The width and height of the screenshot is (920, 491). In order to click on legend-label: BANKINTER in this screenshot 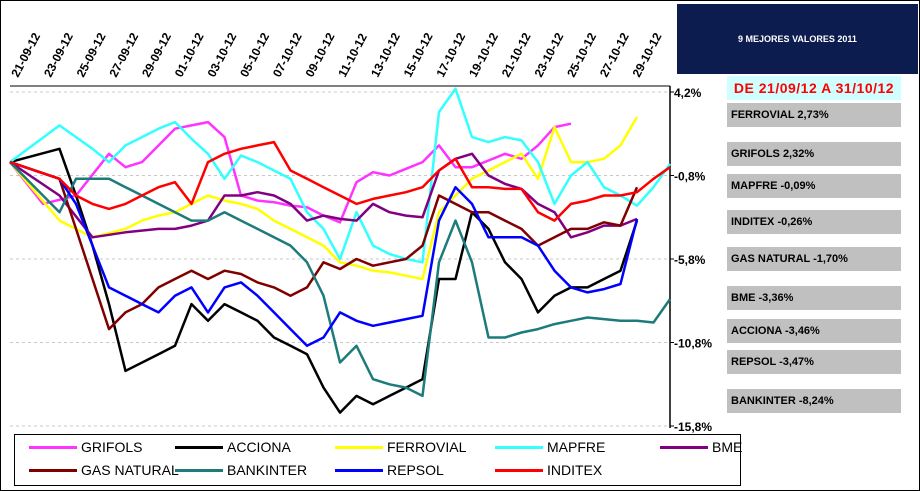, I will do `click(267, 470)`.